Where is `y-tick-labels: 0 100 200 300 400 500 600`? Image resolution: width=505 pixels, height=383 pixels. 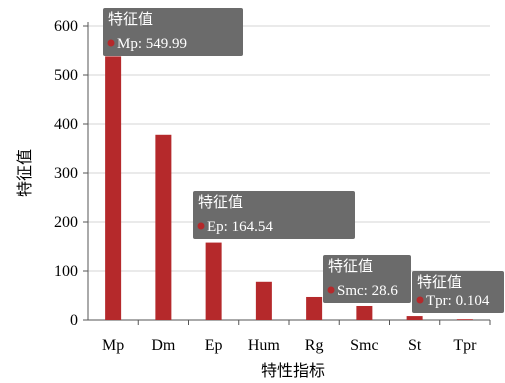
y-tick-labels: 0 100 200 300 400 500 600 is located at coordinates (66, 173).